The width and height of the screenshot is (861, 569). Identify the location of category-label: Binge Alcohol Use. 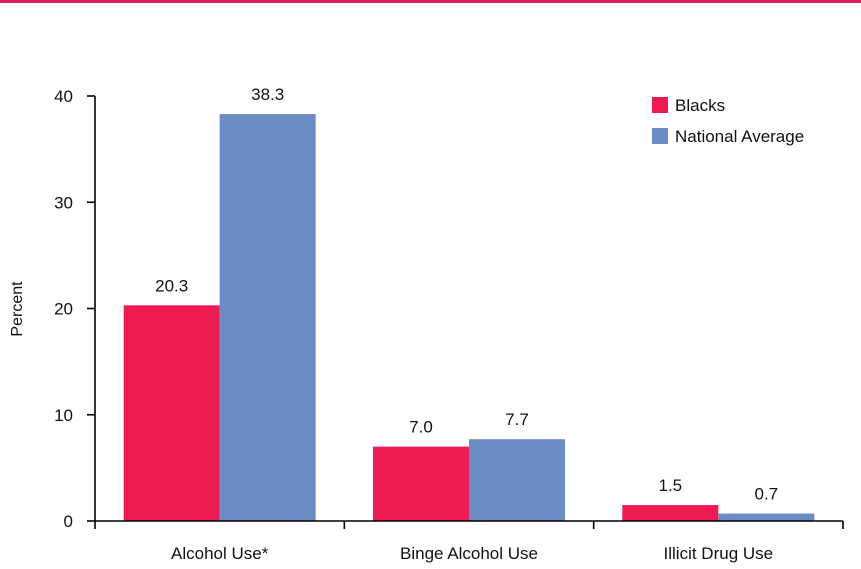
(469, 553).